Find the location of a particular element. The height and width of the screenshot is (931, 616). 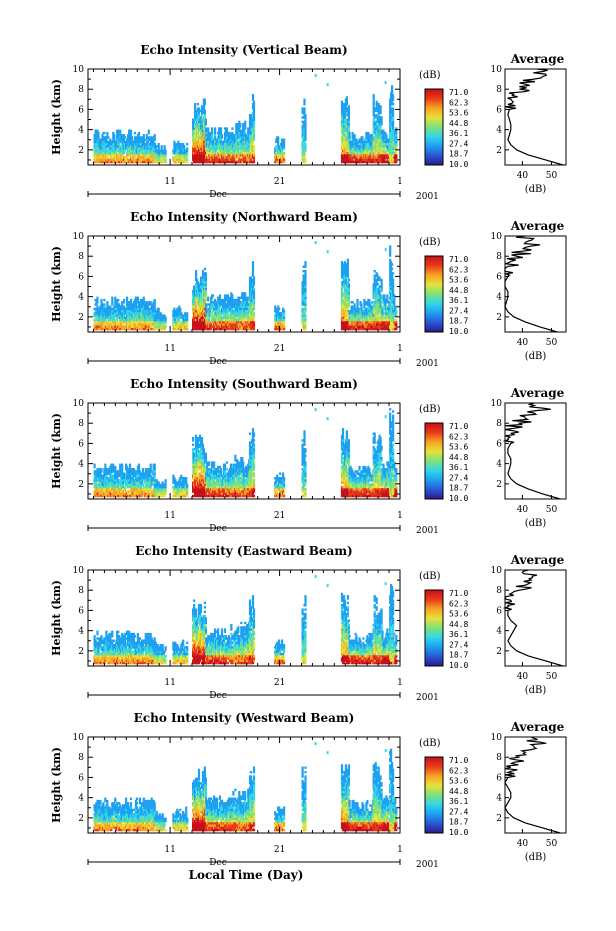

year-label: 2001 is located at coordinates (427, 197).